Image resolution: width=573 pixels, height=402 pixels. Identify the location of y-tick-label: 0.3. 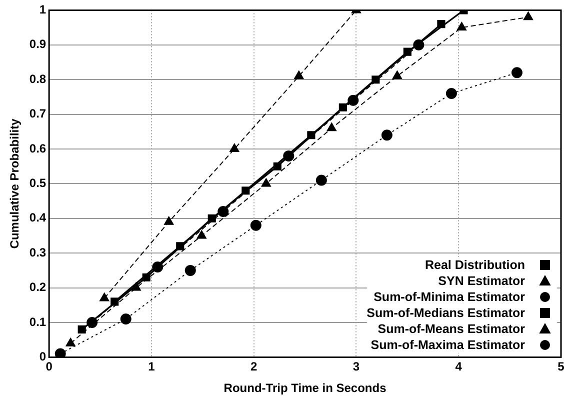
(37, 252).